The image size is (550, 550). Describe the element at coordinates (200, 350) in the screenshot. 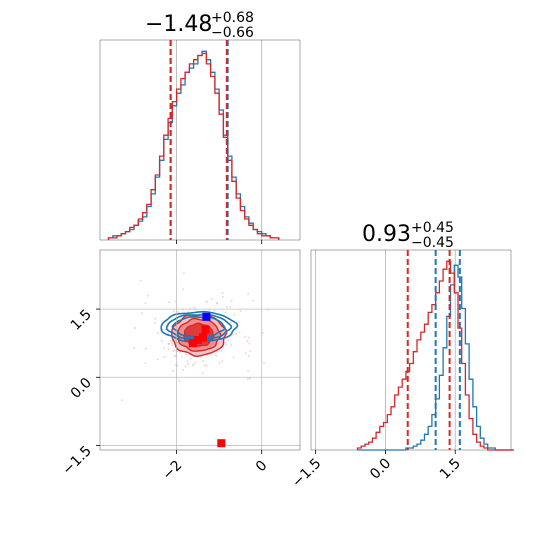

I see `contour-axes-frame` at that location.